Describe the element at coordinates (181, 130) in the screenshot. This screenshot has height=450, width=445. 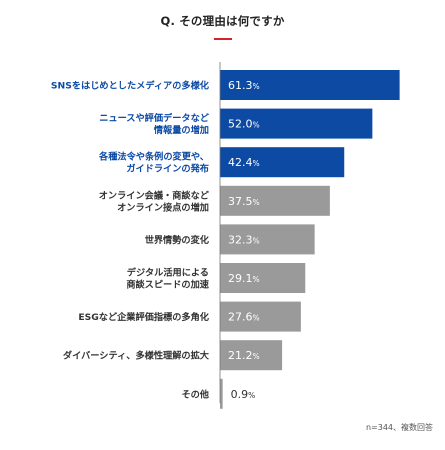
I see `category-label: 情報量の増加` at that location.